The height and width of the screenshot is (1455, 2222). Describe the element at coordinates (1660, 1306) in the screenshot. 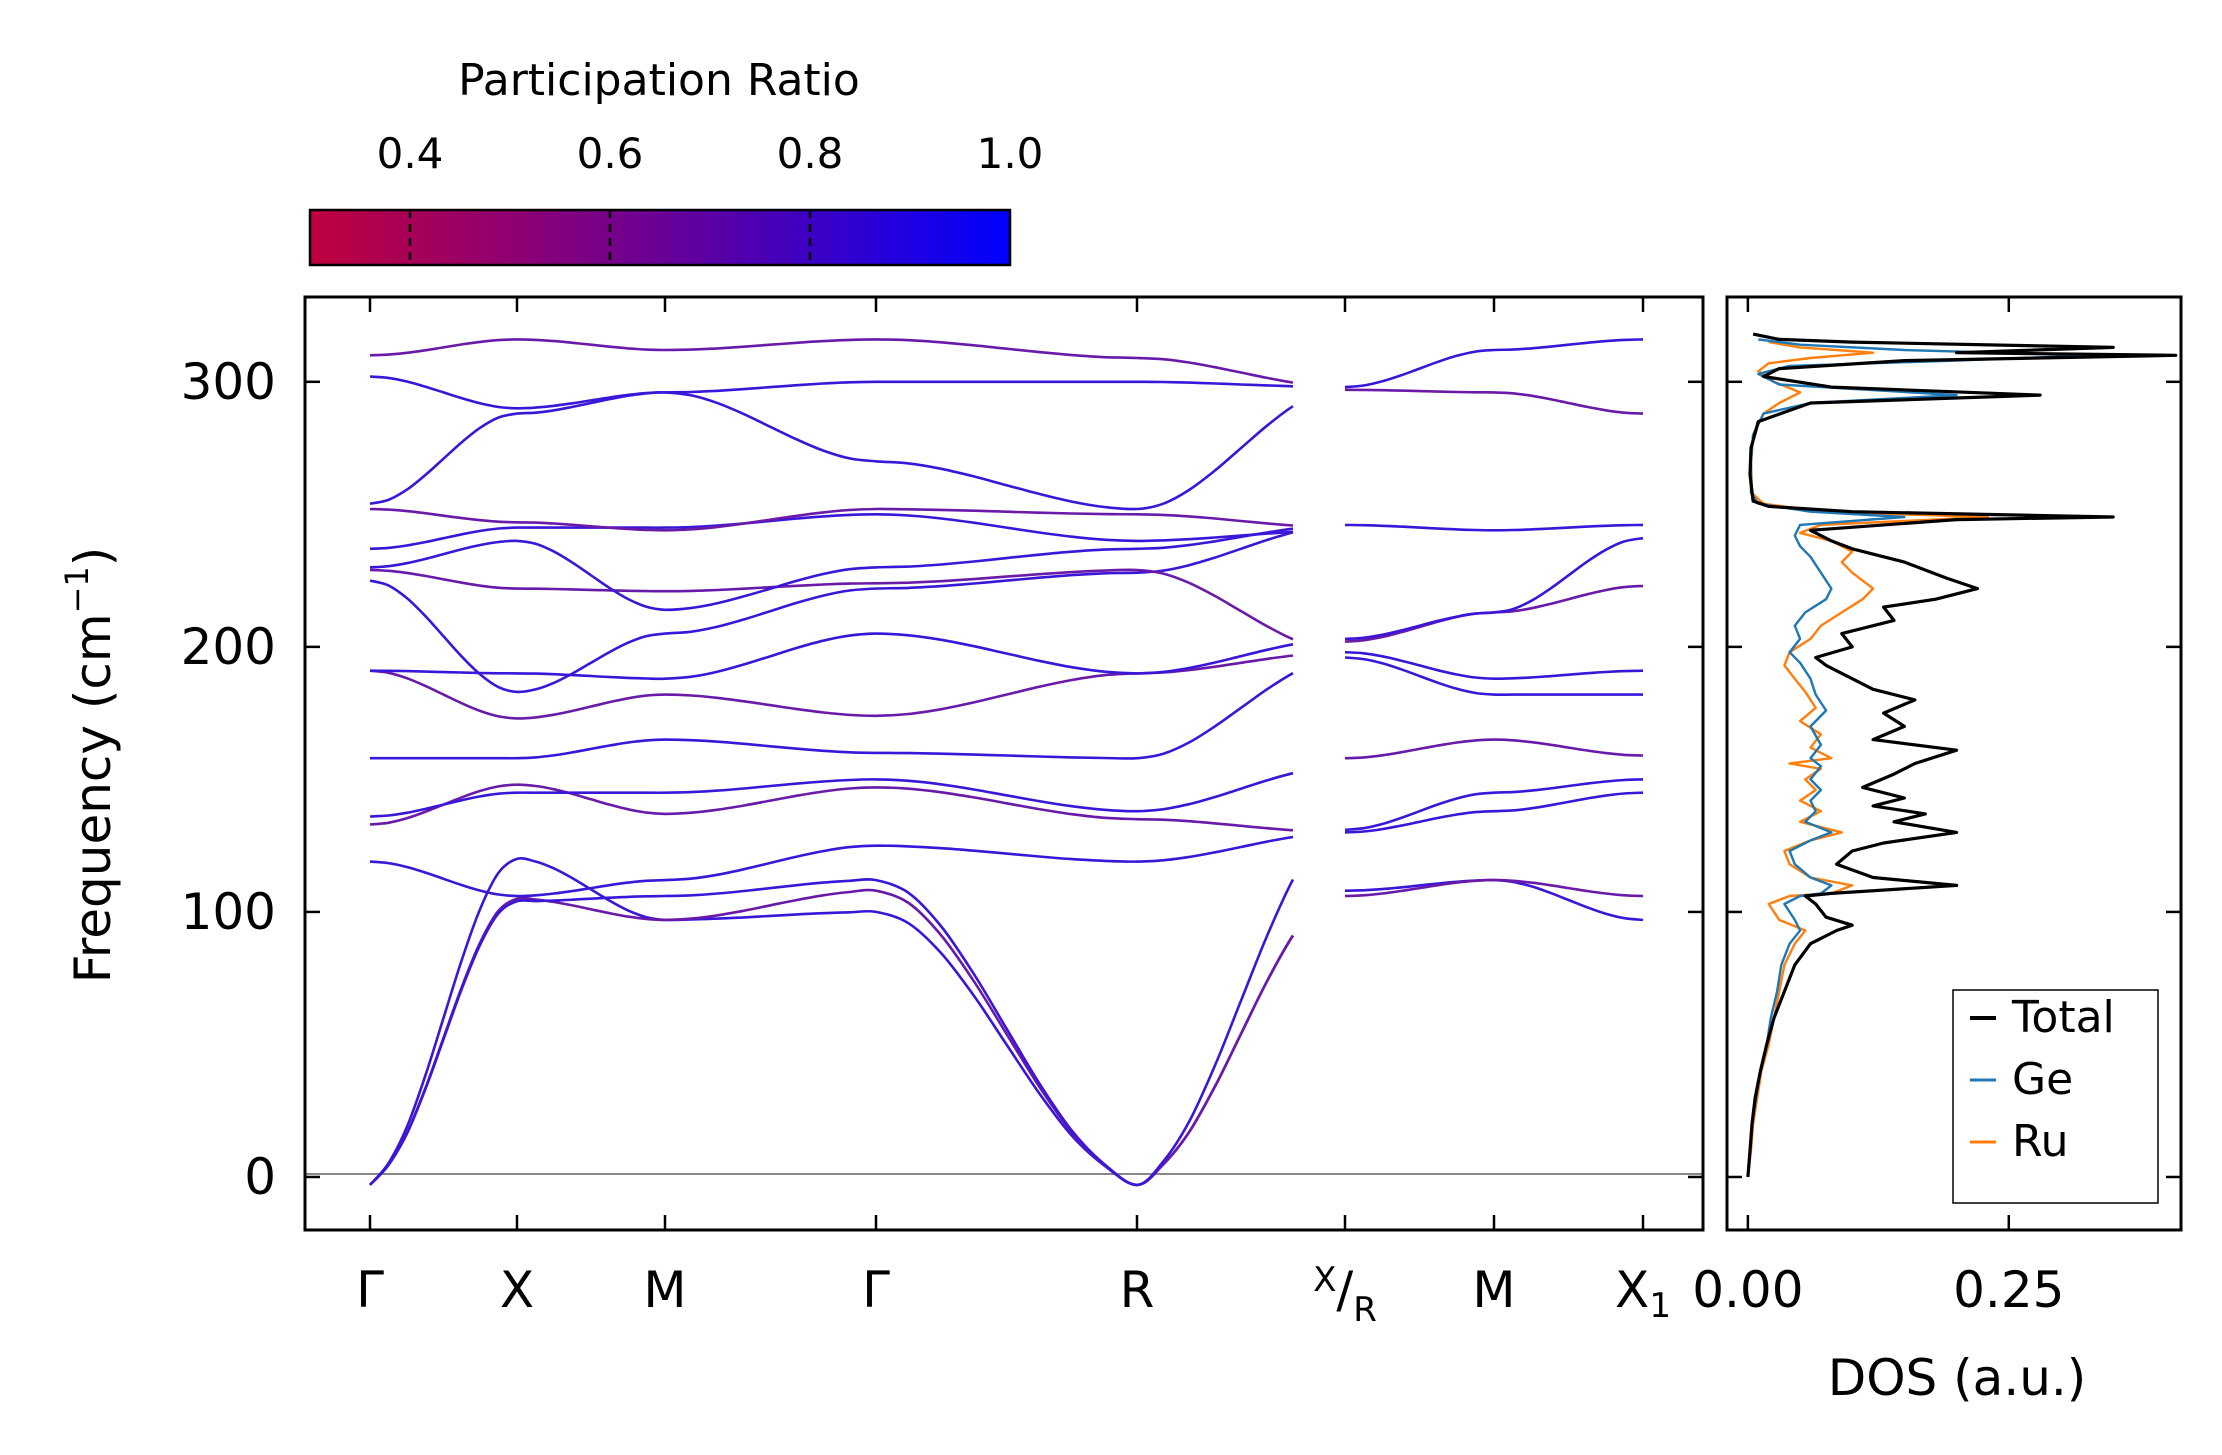

I see `kpoint-label-x1-sub: 1` at that location.